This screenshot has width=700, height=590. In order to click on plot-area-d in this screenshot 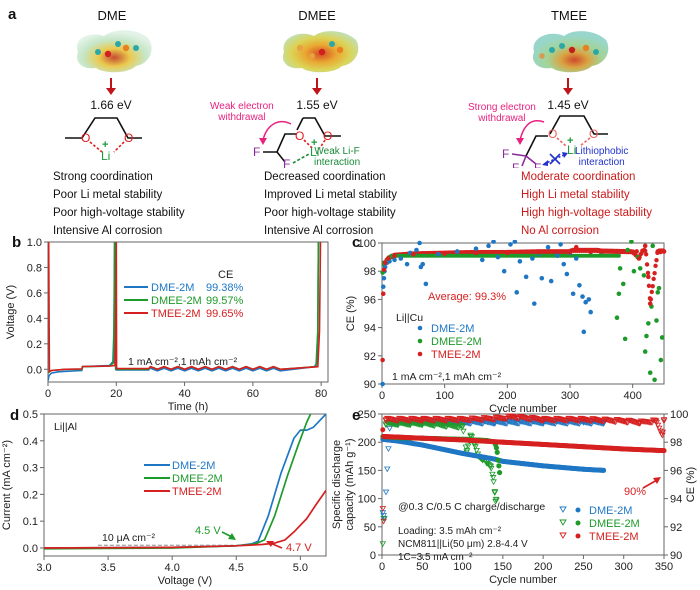, I will do `click(185, 482)`.